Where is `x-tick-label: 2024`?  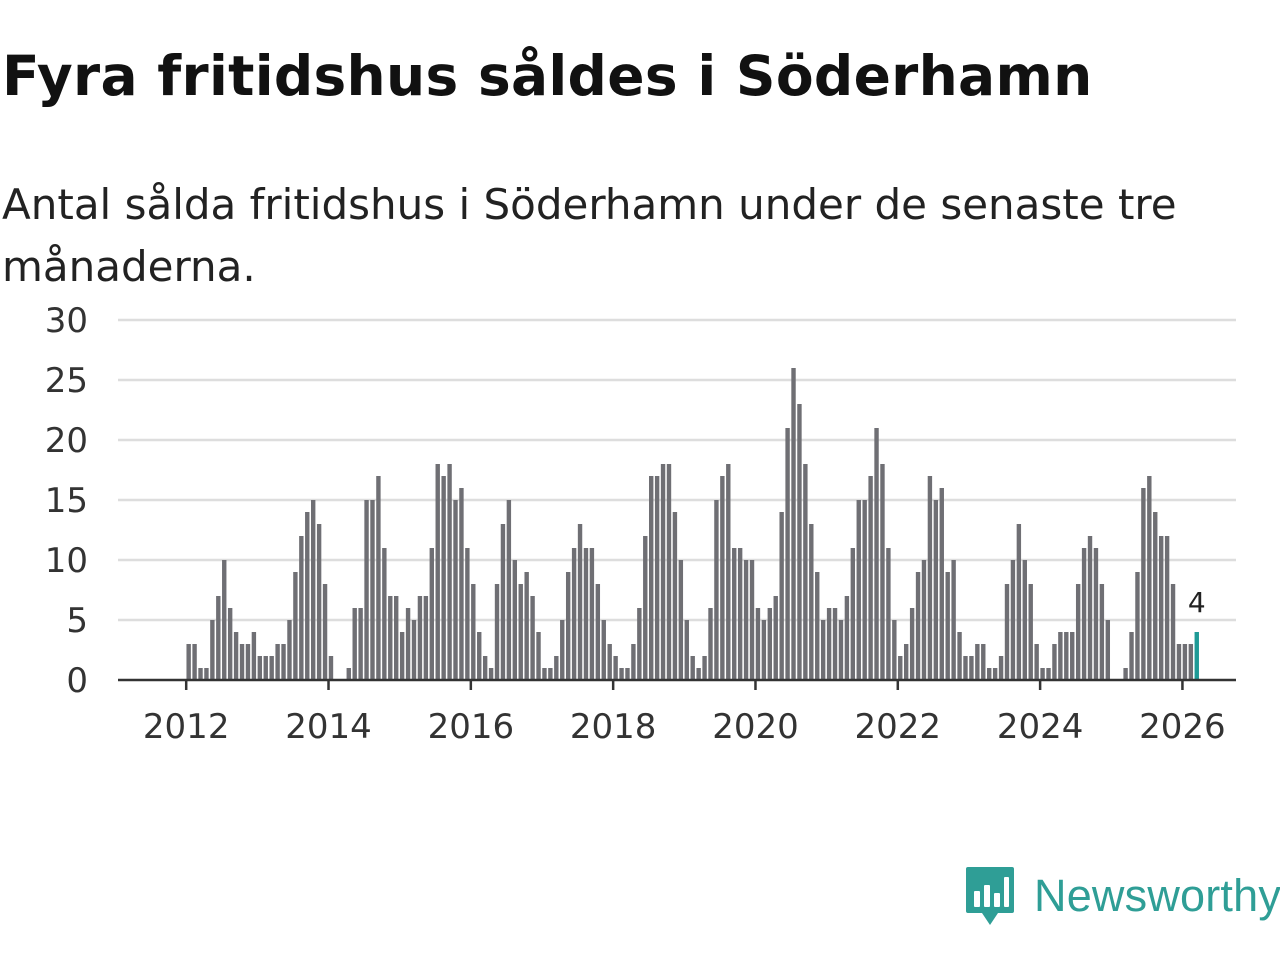
x-tick-label: 2024 is located at coordinates (1040, 727).